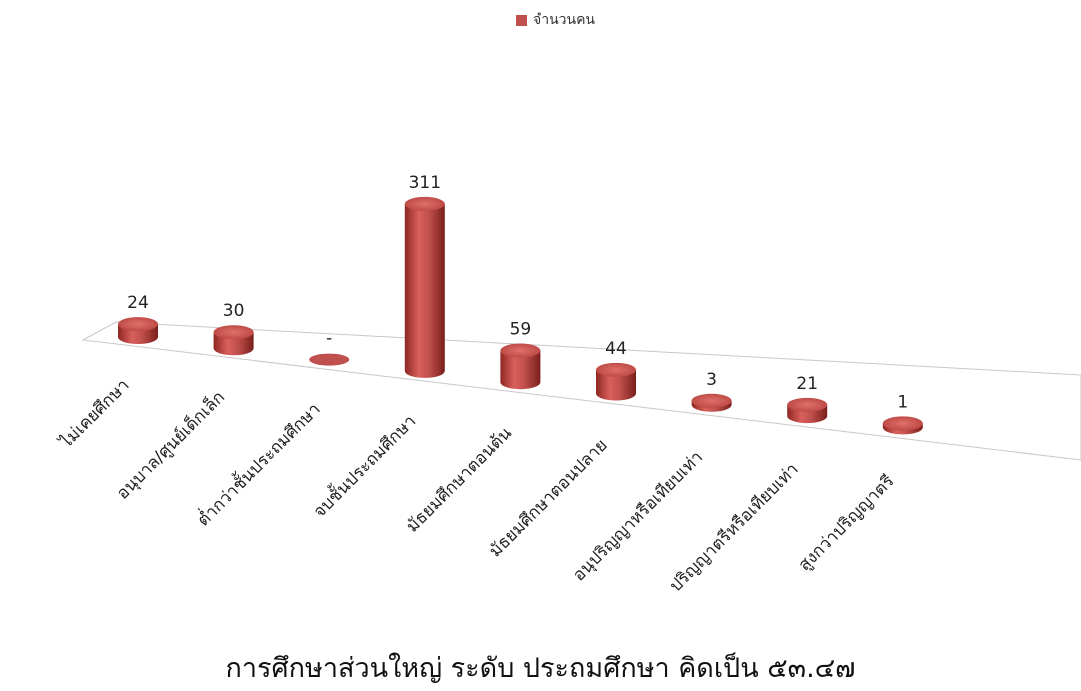 The image size is (1081, 691). Describe the element at coordinates (94, 414) in the screenshot. I see `category-label: ไม่เคยศึกษา` at that location.